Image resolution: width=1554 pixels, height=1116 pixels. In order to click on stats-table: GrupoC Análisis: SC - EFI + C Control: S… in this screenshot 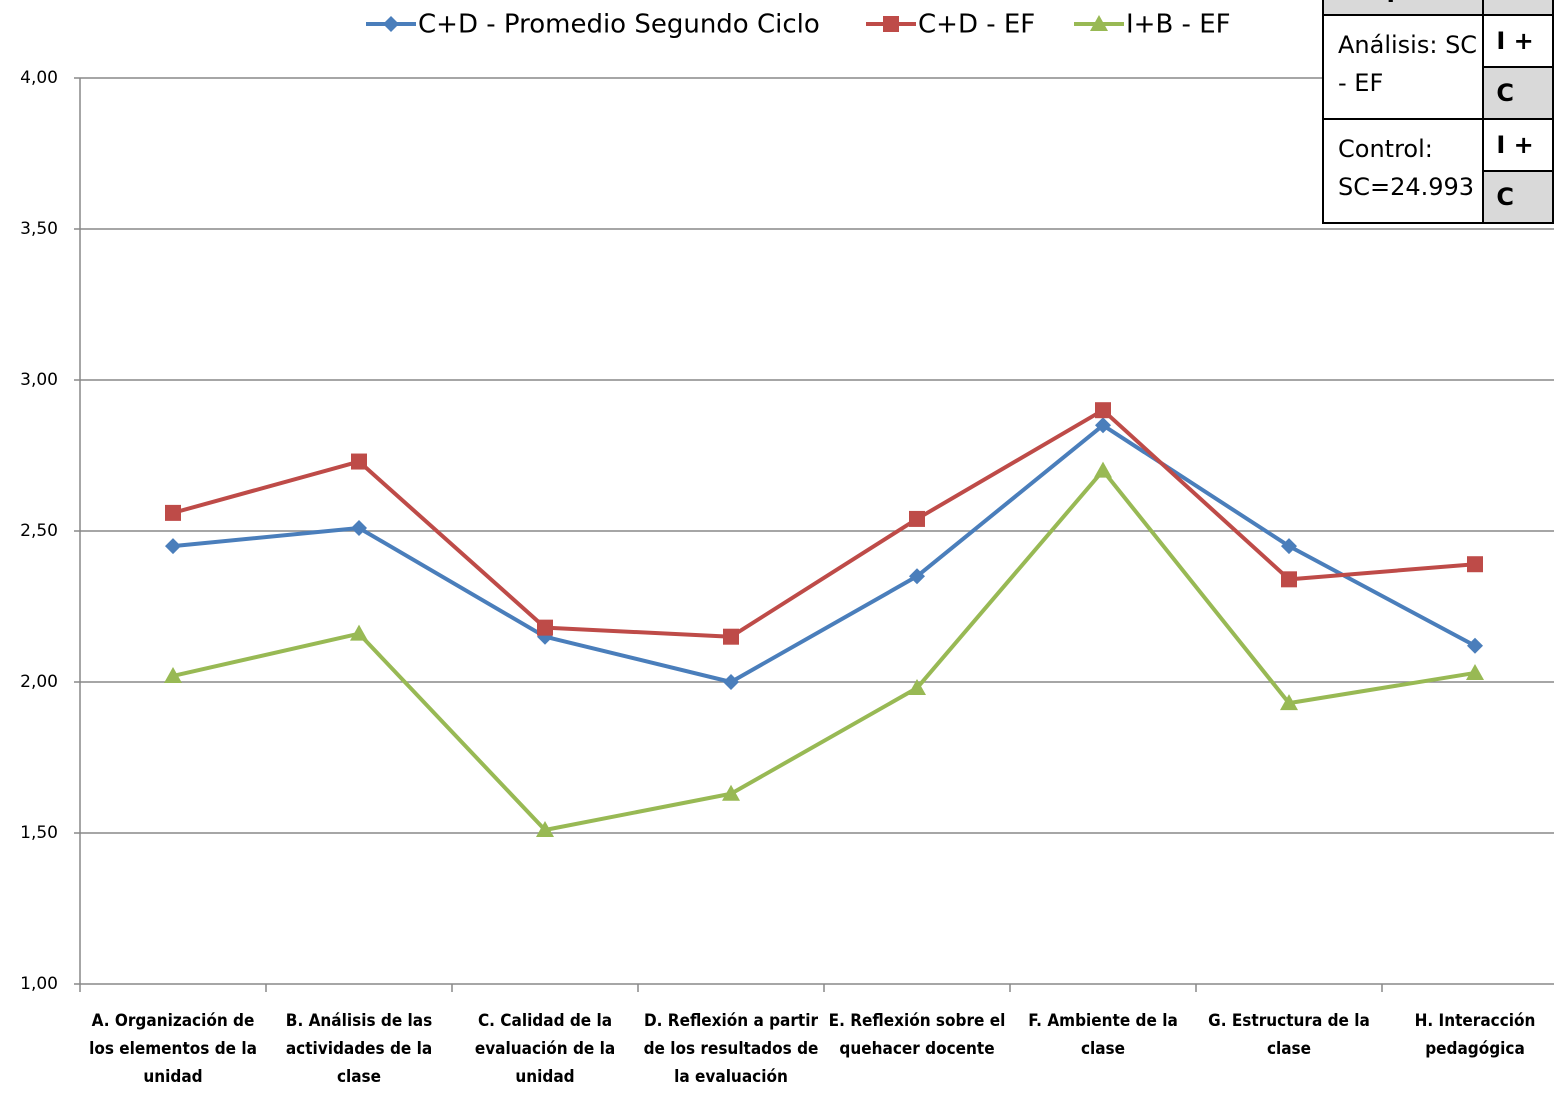, I will do `click(1437, 112)`.